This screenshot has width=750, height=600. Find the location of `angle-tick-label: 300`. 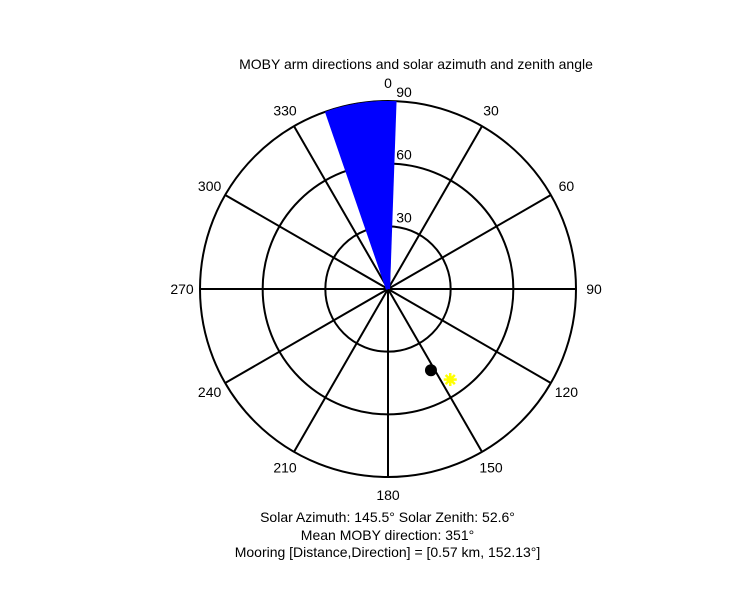

angle-tick-label: 300 is located at coordinates (210, 186).